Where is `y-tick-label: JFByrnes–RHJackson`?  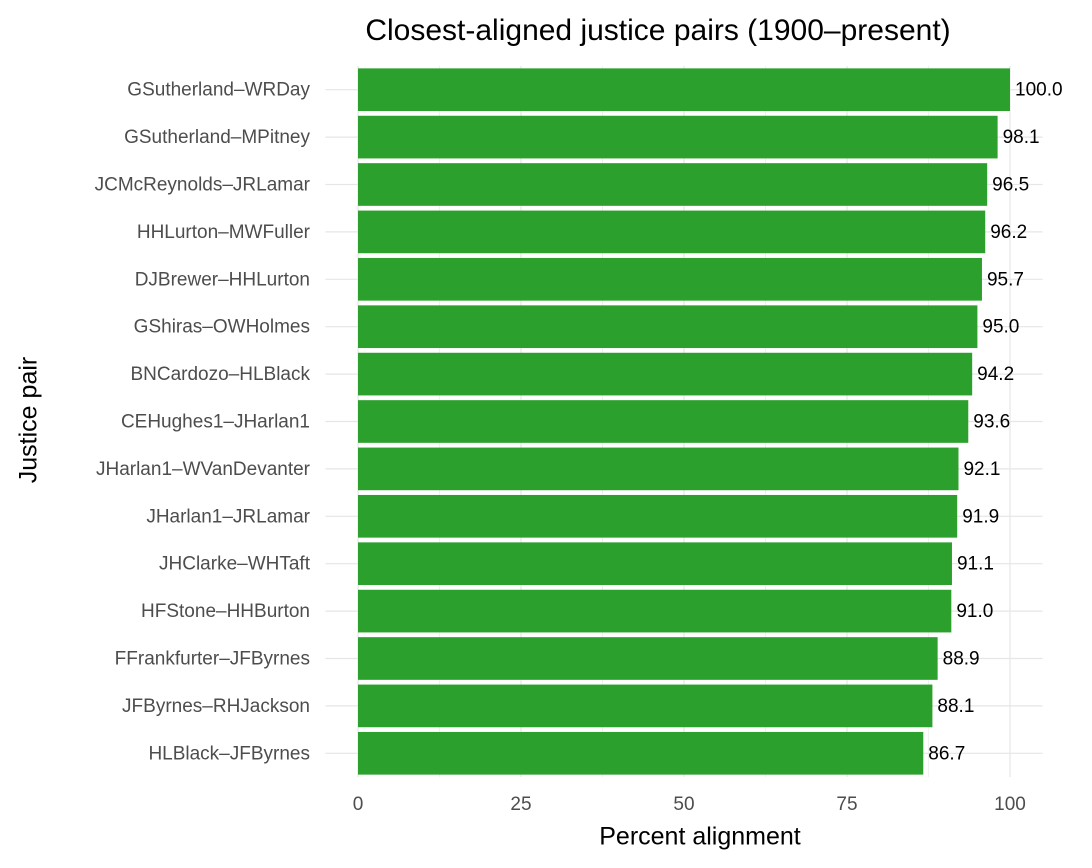 y-tick-label: JFByrnes–RHJackson is located at coordinates (216, 706).